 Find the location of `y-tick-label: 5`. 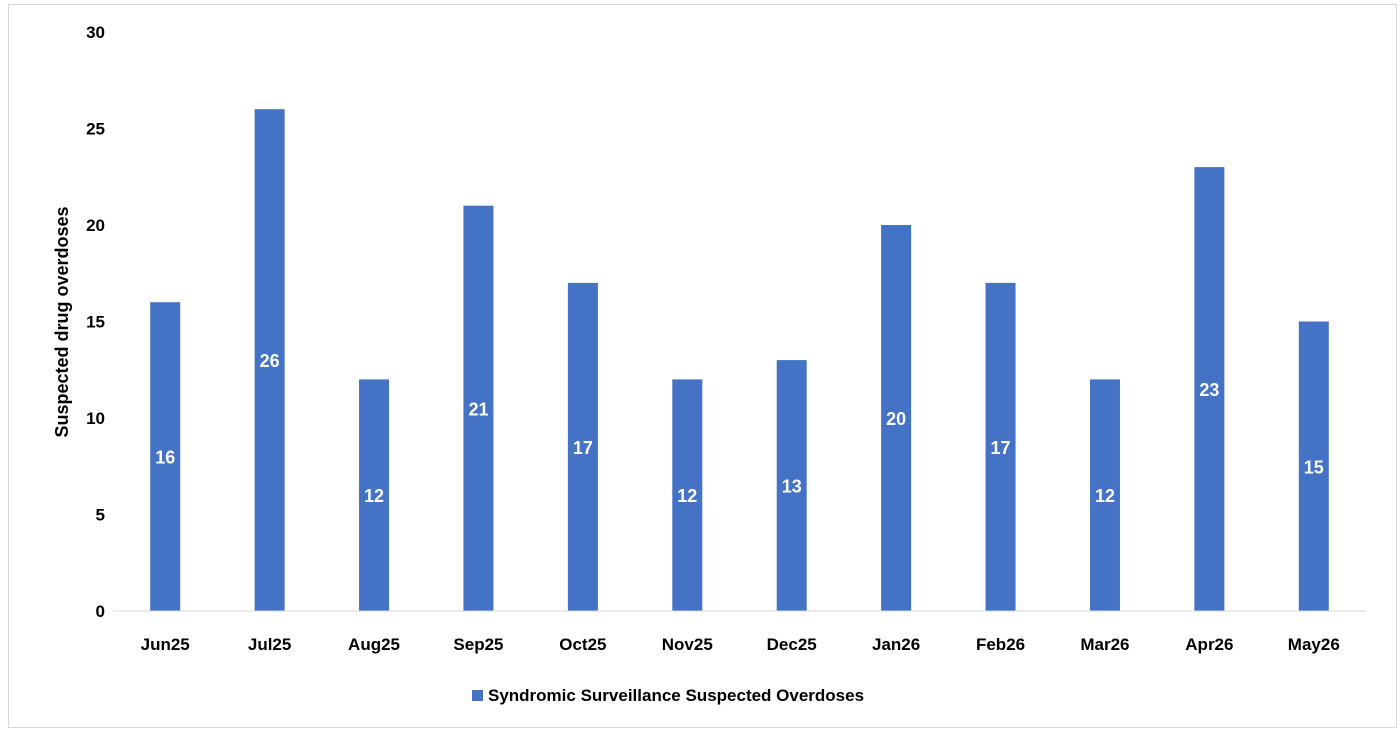

y-tick-label: 5 is located at coordinates (100, 515).